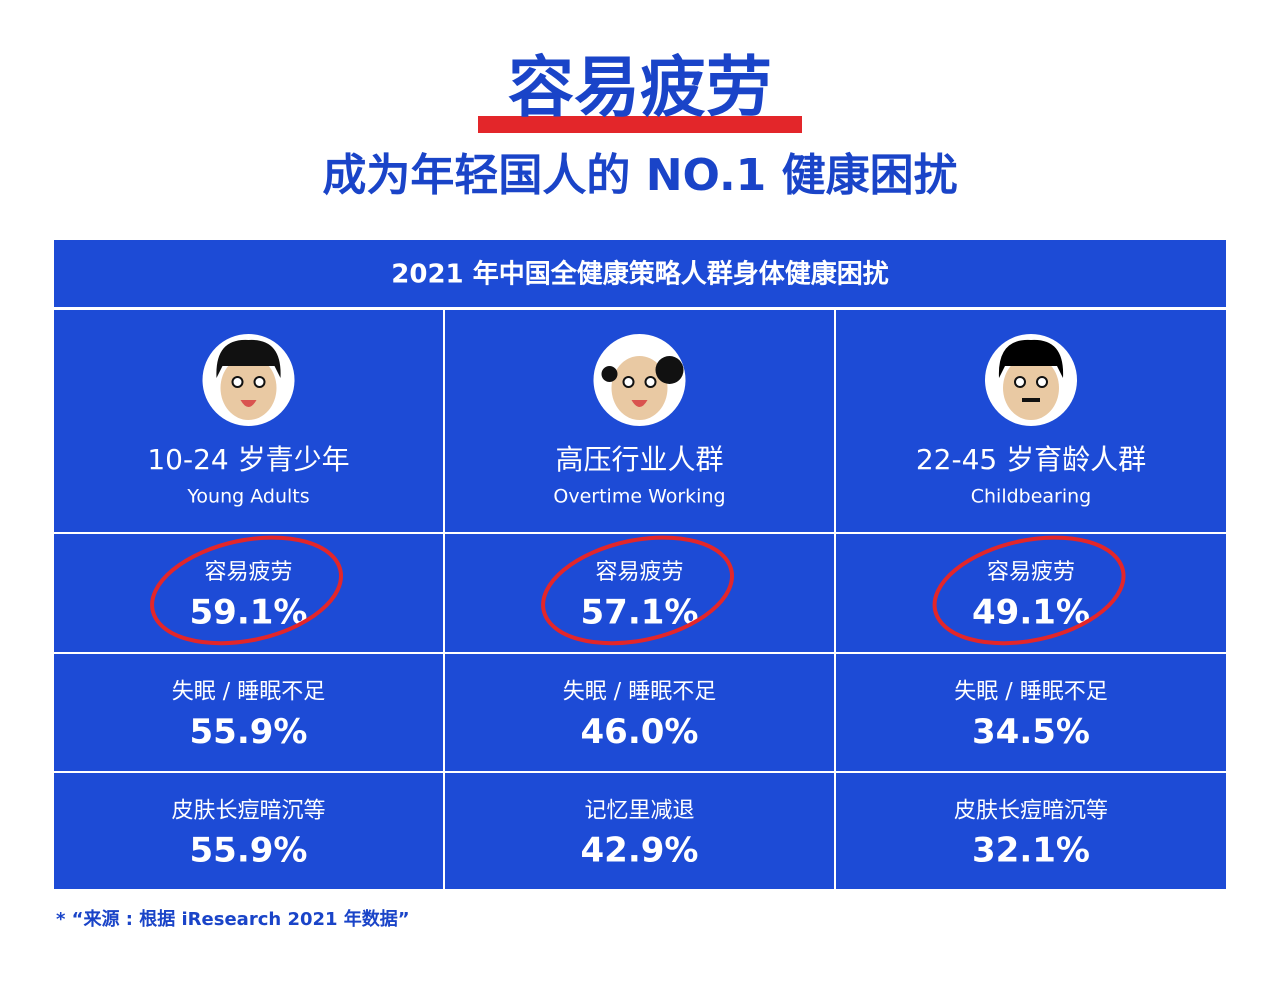 The width and height of the screenshot is (1280, 983). What do you see at coordinates (1031, 497) in the screenshot?
I see `column-name-en: Childbearing` at bounding box center [1031, 497].